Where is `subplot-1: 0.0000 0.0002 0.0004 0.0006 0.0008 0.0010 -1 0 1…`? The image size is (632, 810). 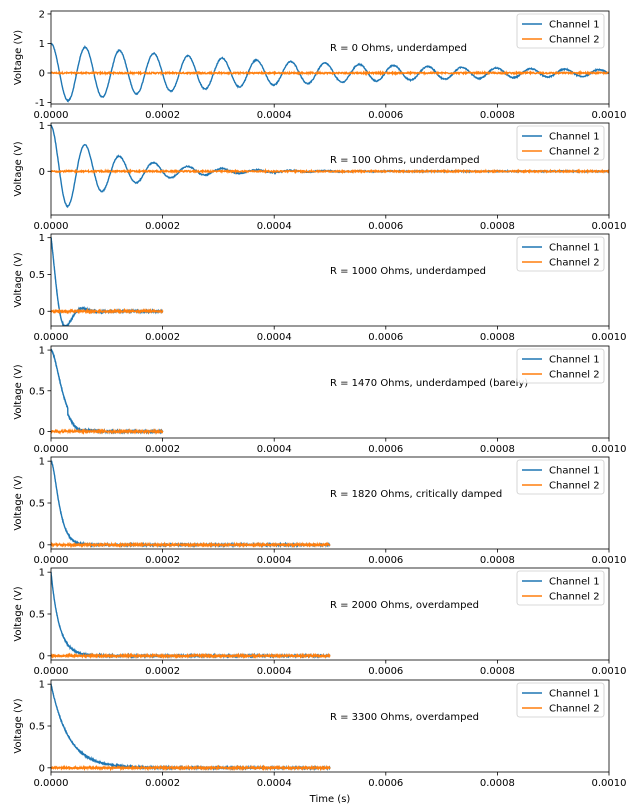 subplot-1: 0.0000 0.0002 0.0004 0.0006 0.0008 0.0010 -1 0 1… is located at coordinates (320, 65).